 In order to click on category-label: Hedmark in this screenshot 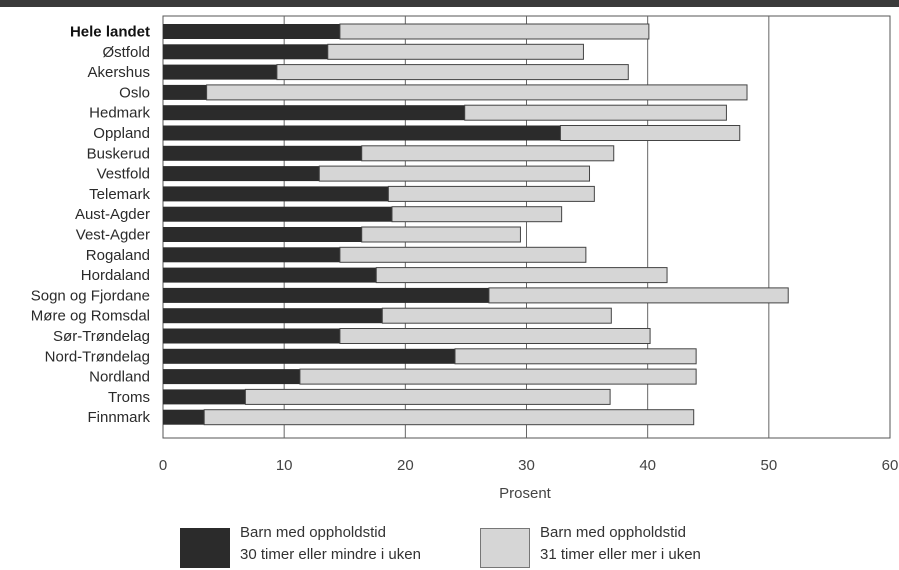, I will do `click(119, 113)`.